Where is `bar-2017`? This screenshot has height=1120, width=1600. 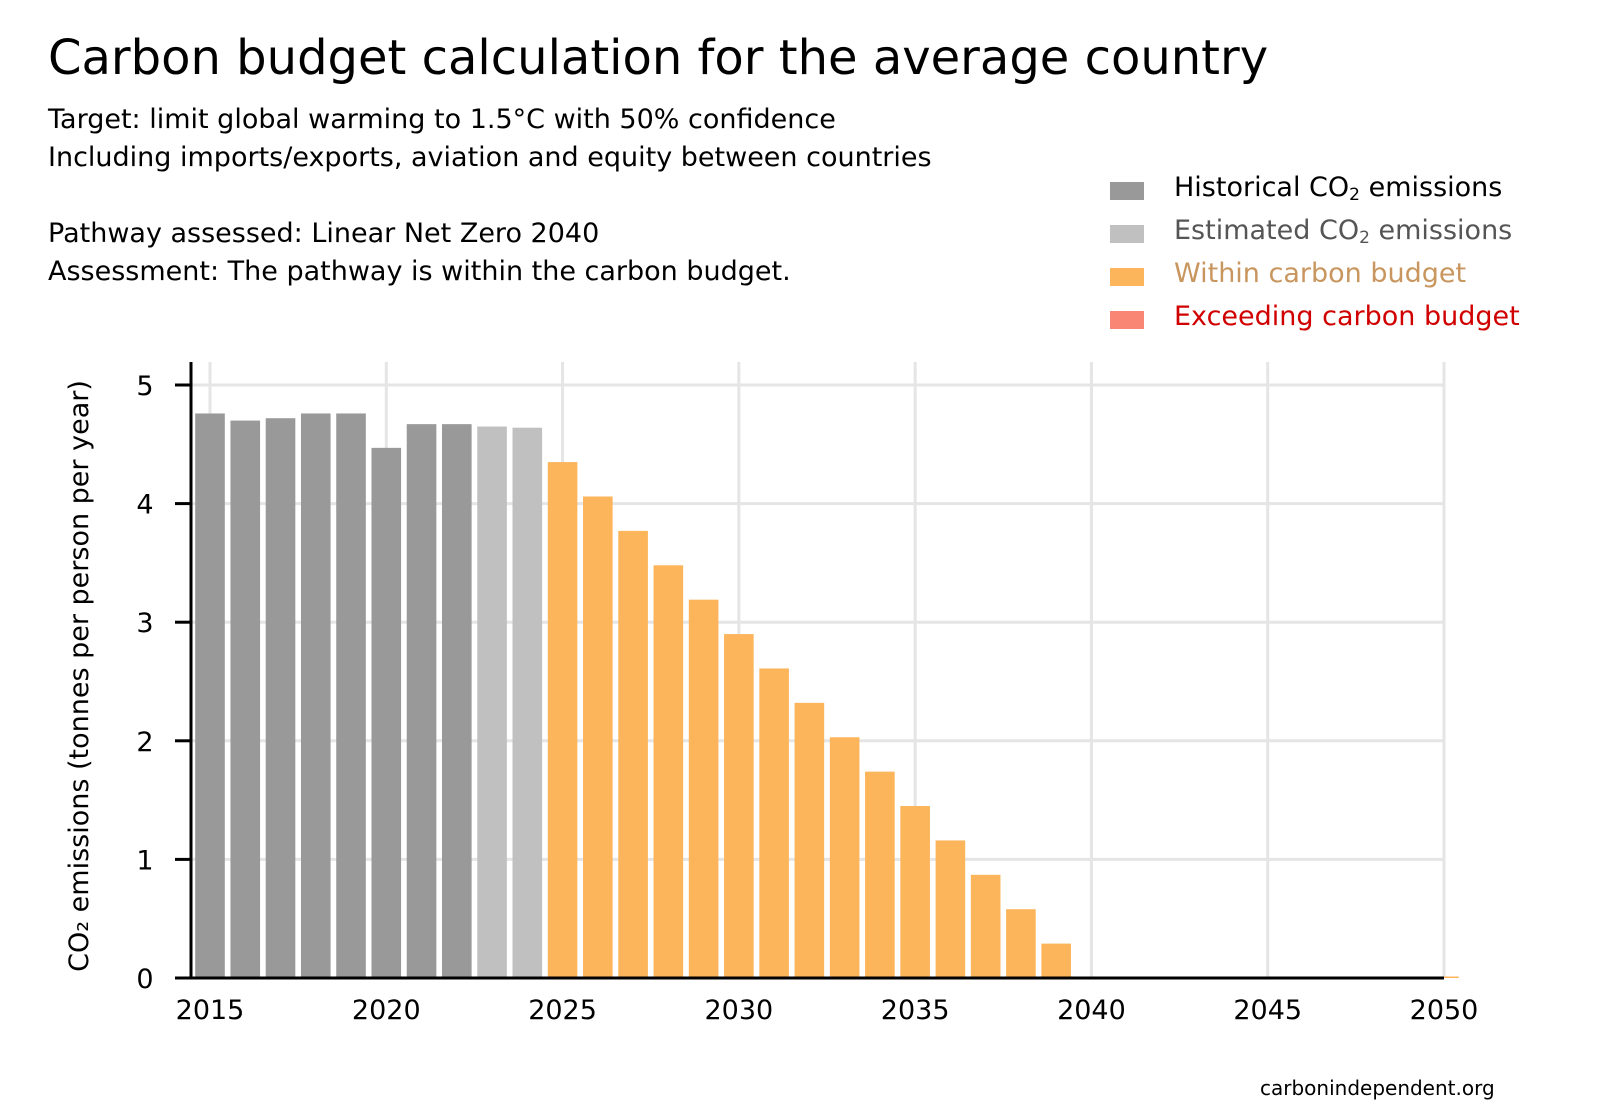 bar-2017 is located at coordinates (280, 698).